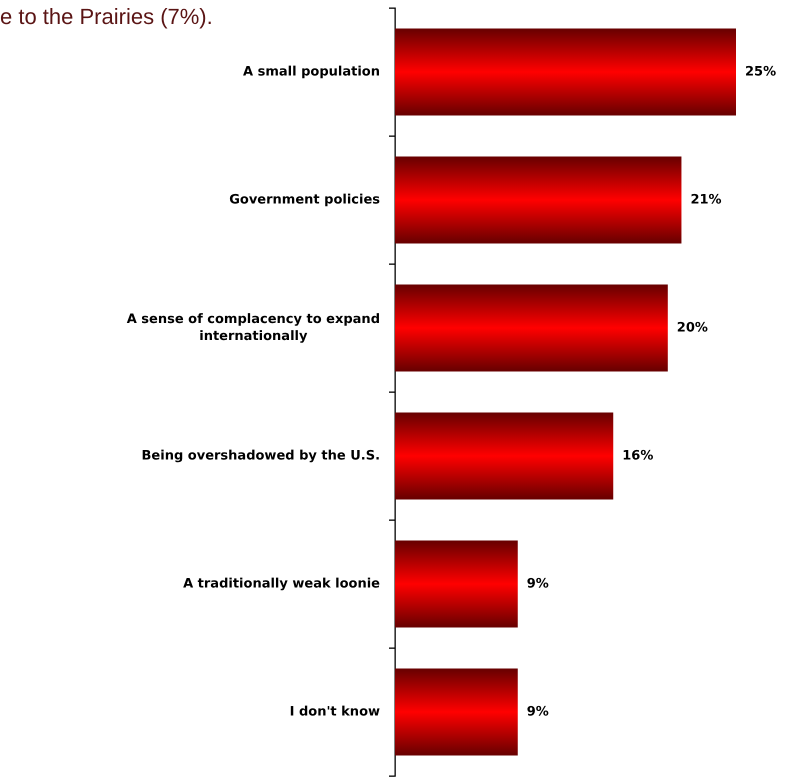  I want to click on y-tick-label: A small population, so click(311, 72).